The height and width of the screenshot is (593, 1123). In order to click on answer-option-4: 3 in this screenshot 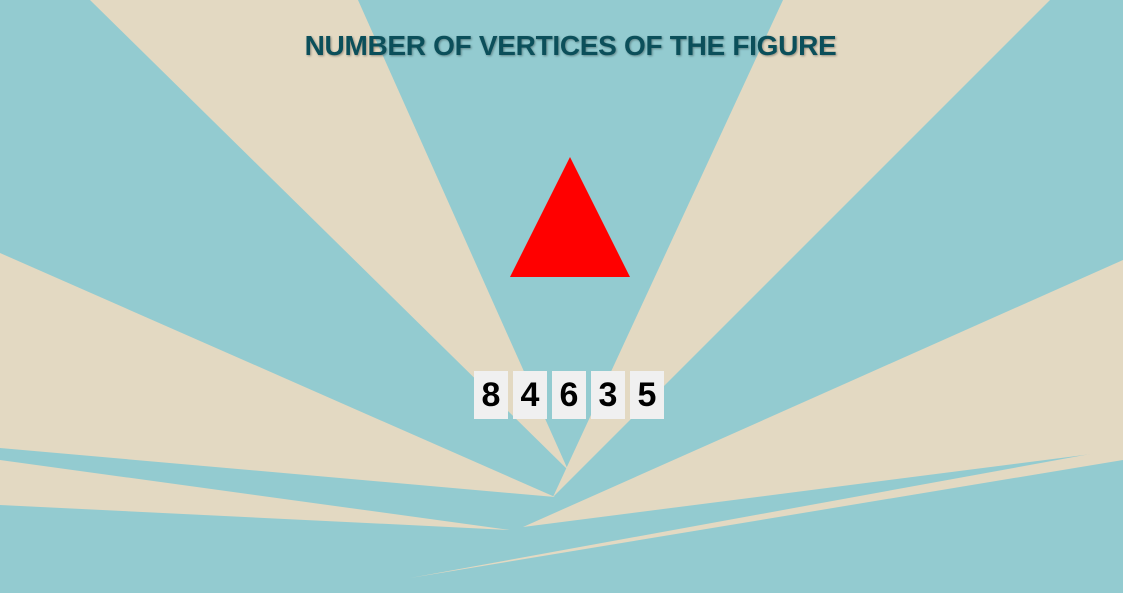, I will do `click(608, 395)`.